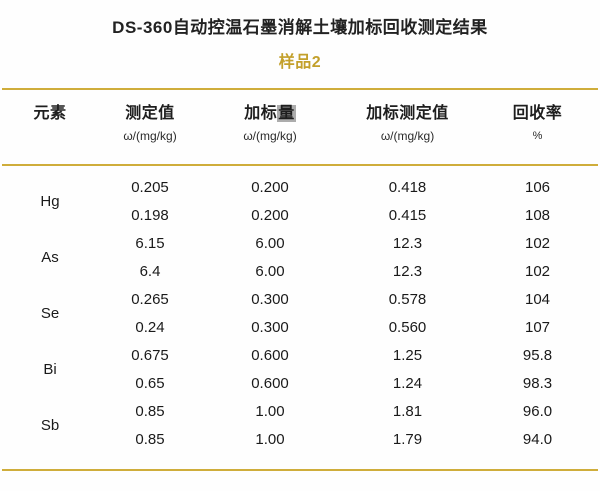 This screenshot has width=600, height=491. I want to click on column-header-unit: %, so click(537, 136).